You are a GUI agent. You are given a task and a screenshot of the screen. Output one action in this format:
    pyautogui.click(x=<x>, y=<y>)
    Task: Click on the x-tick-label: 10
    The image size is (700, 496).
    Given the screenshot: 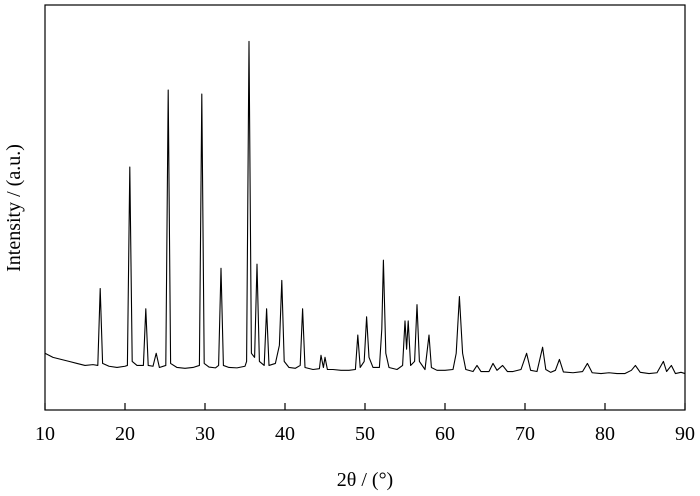 What is the action you would take?
    pyautogui.click(x=45, y=434)
    